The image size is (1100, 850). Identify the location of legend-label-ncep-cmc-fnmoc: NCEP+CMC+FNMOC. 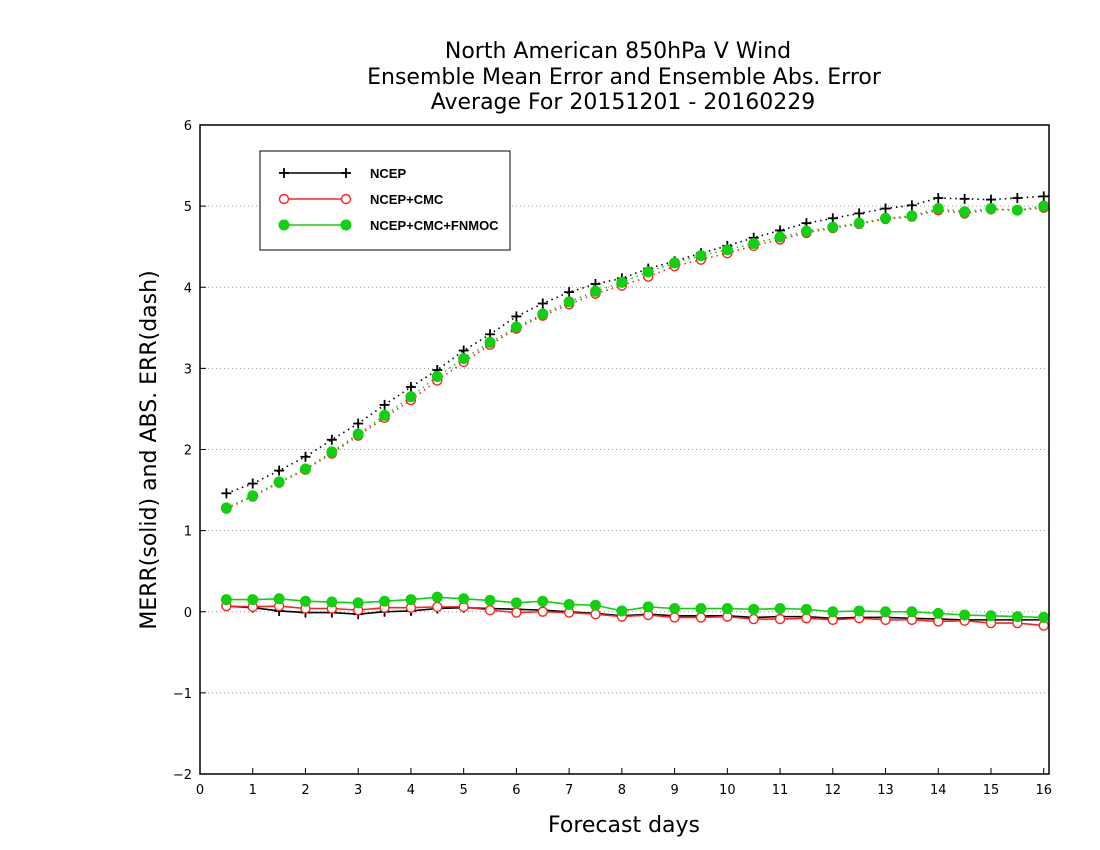
(434, 225).